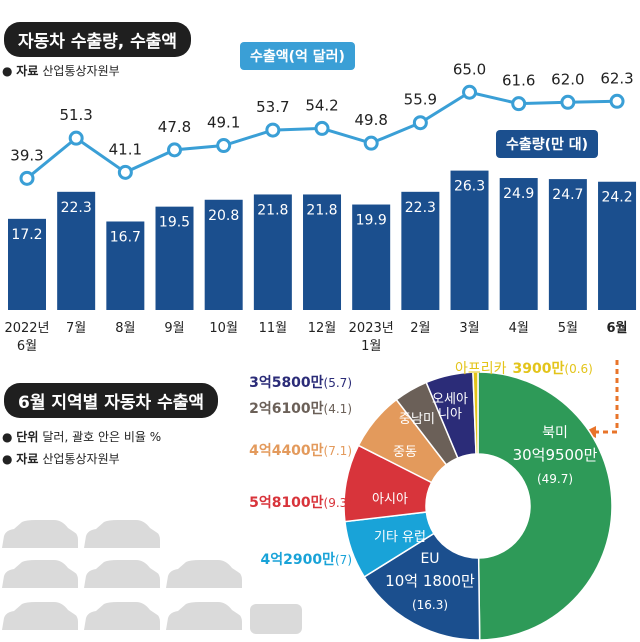 The width and height of the screenshot is (640, 642). Describe the element at coordinates (286, 409) in the screenshot. I see `slice-amount: 2억6100만` at that location.